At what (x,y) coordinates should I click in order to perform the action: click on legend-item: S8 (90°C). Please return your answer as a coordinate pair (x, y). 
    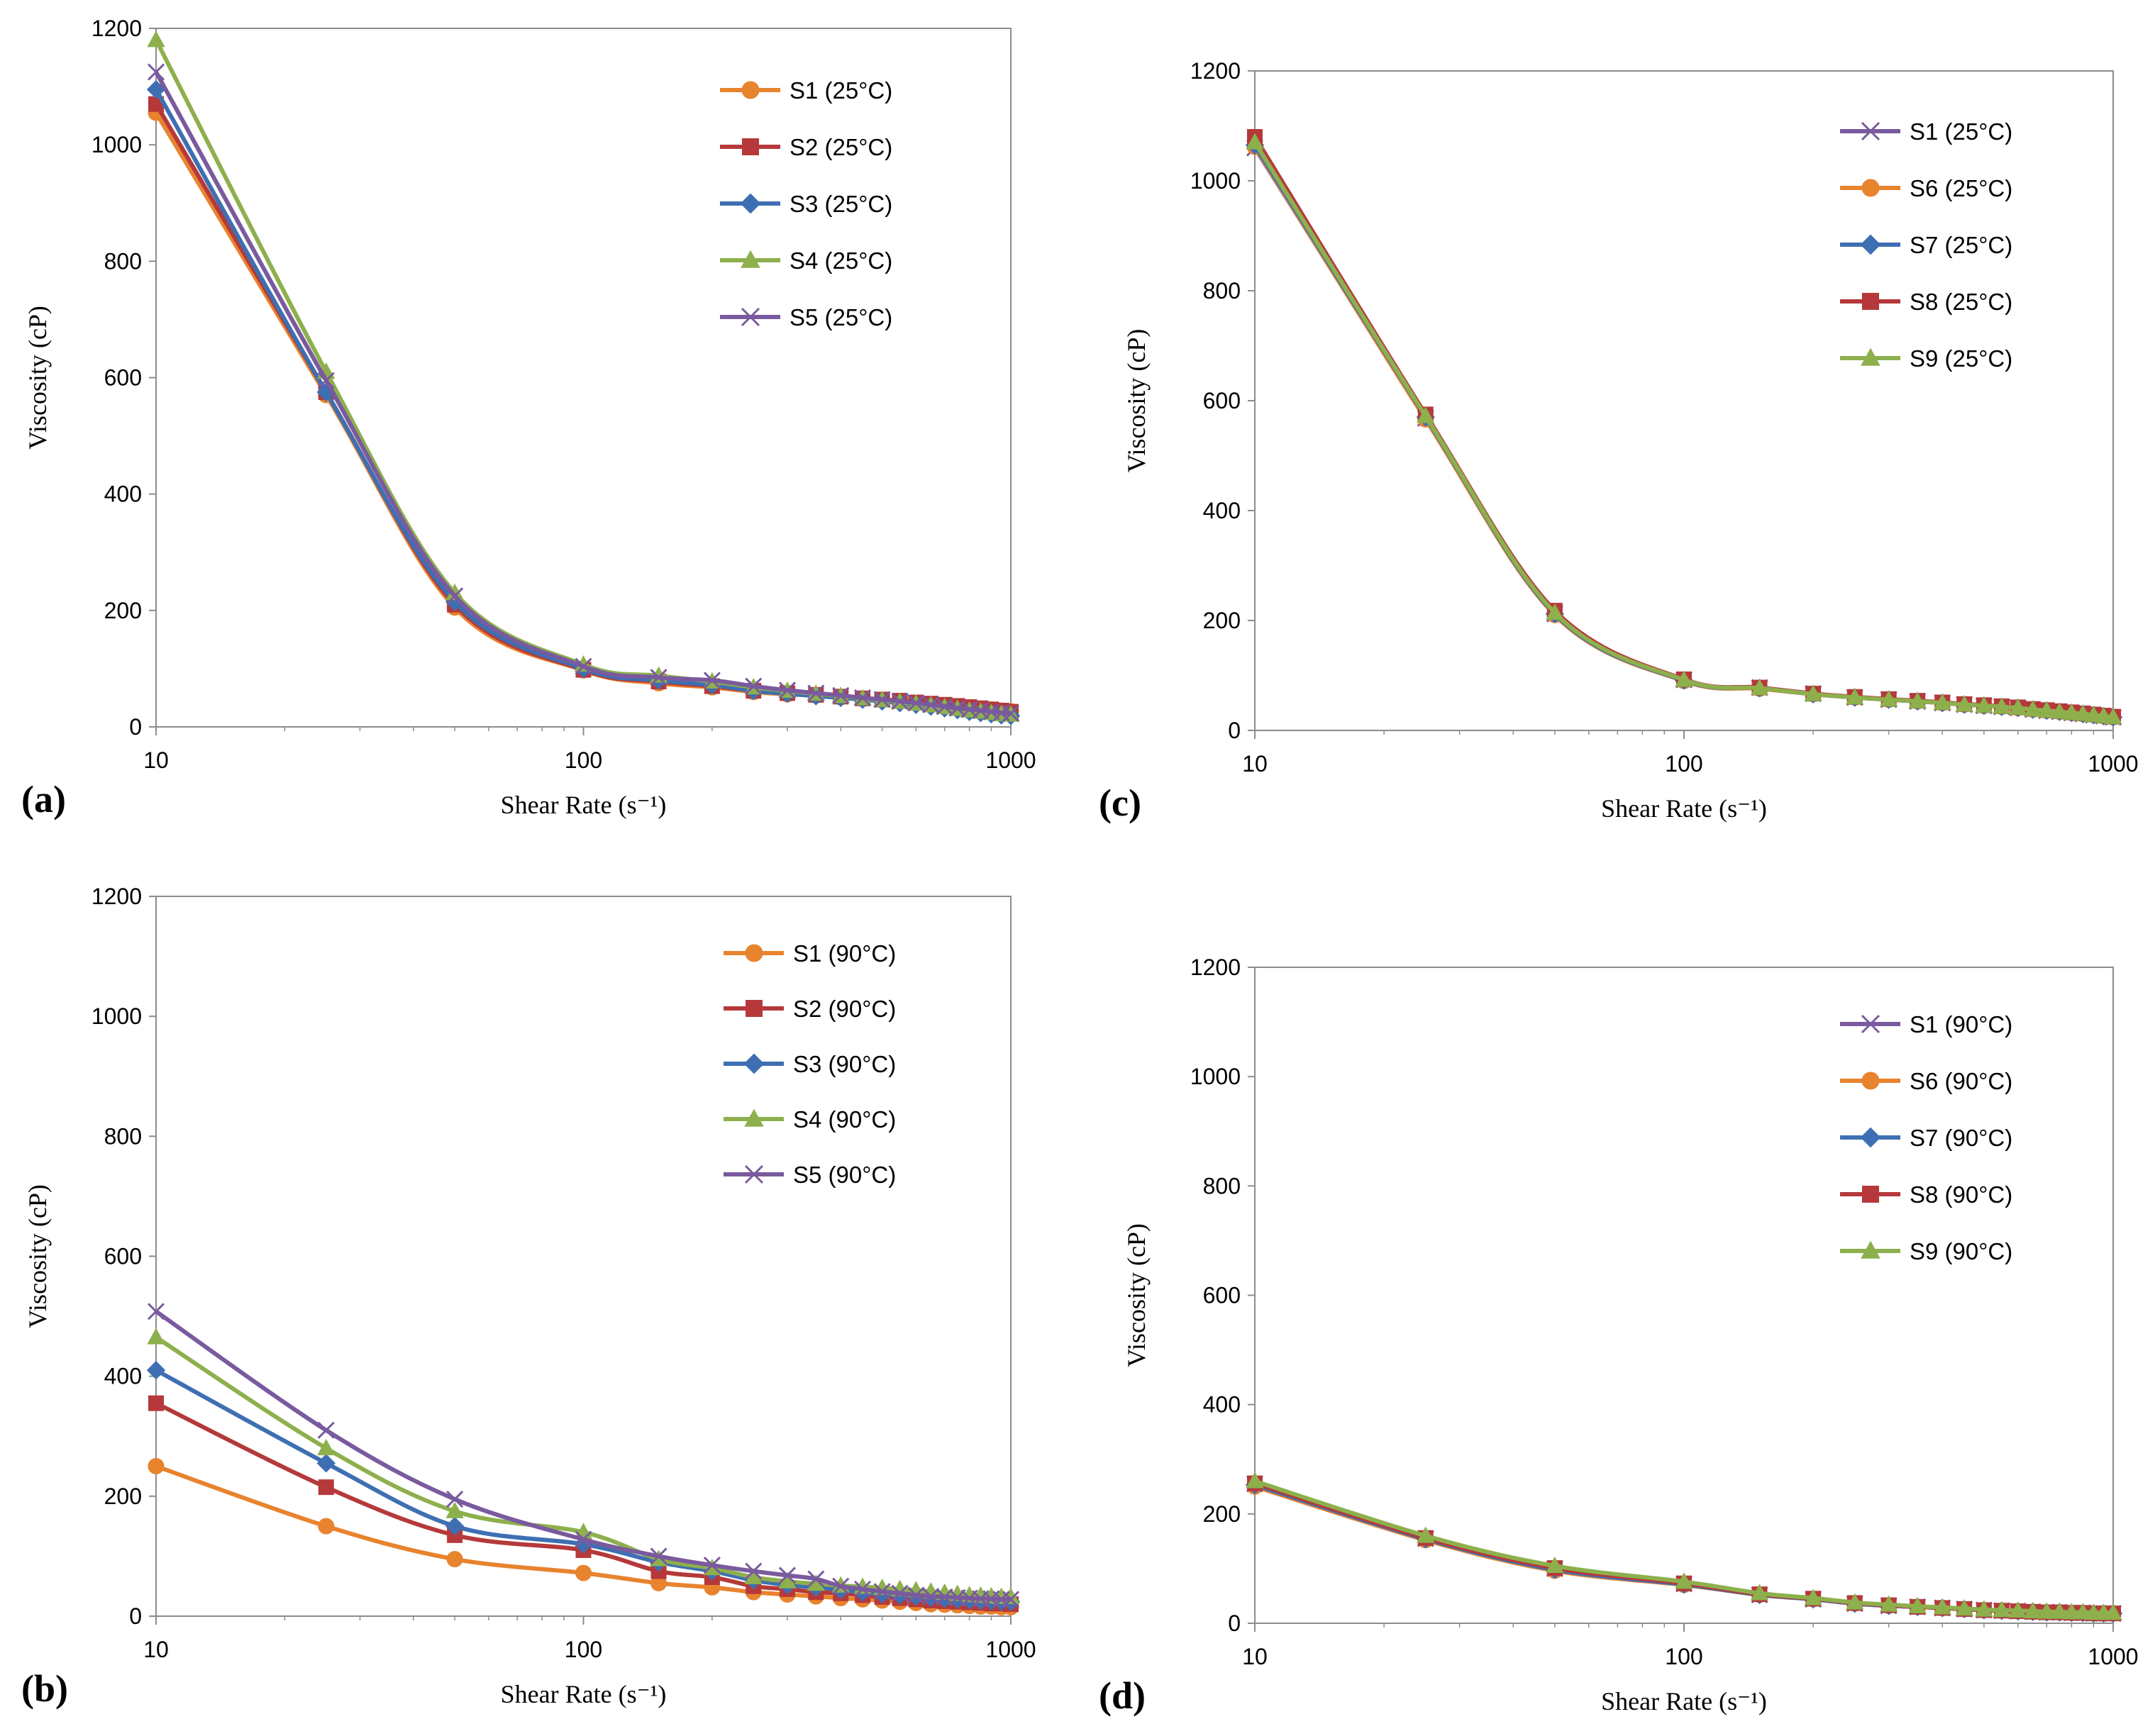
    Looking at the image, I should click on (1926, 1194).